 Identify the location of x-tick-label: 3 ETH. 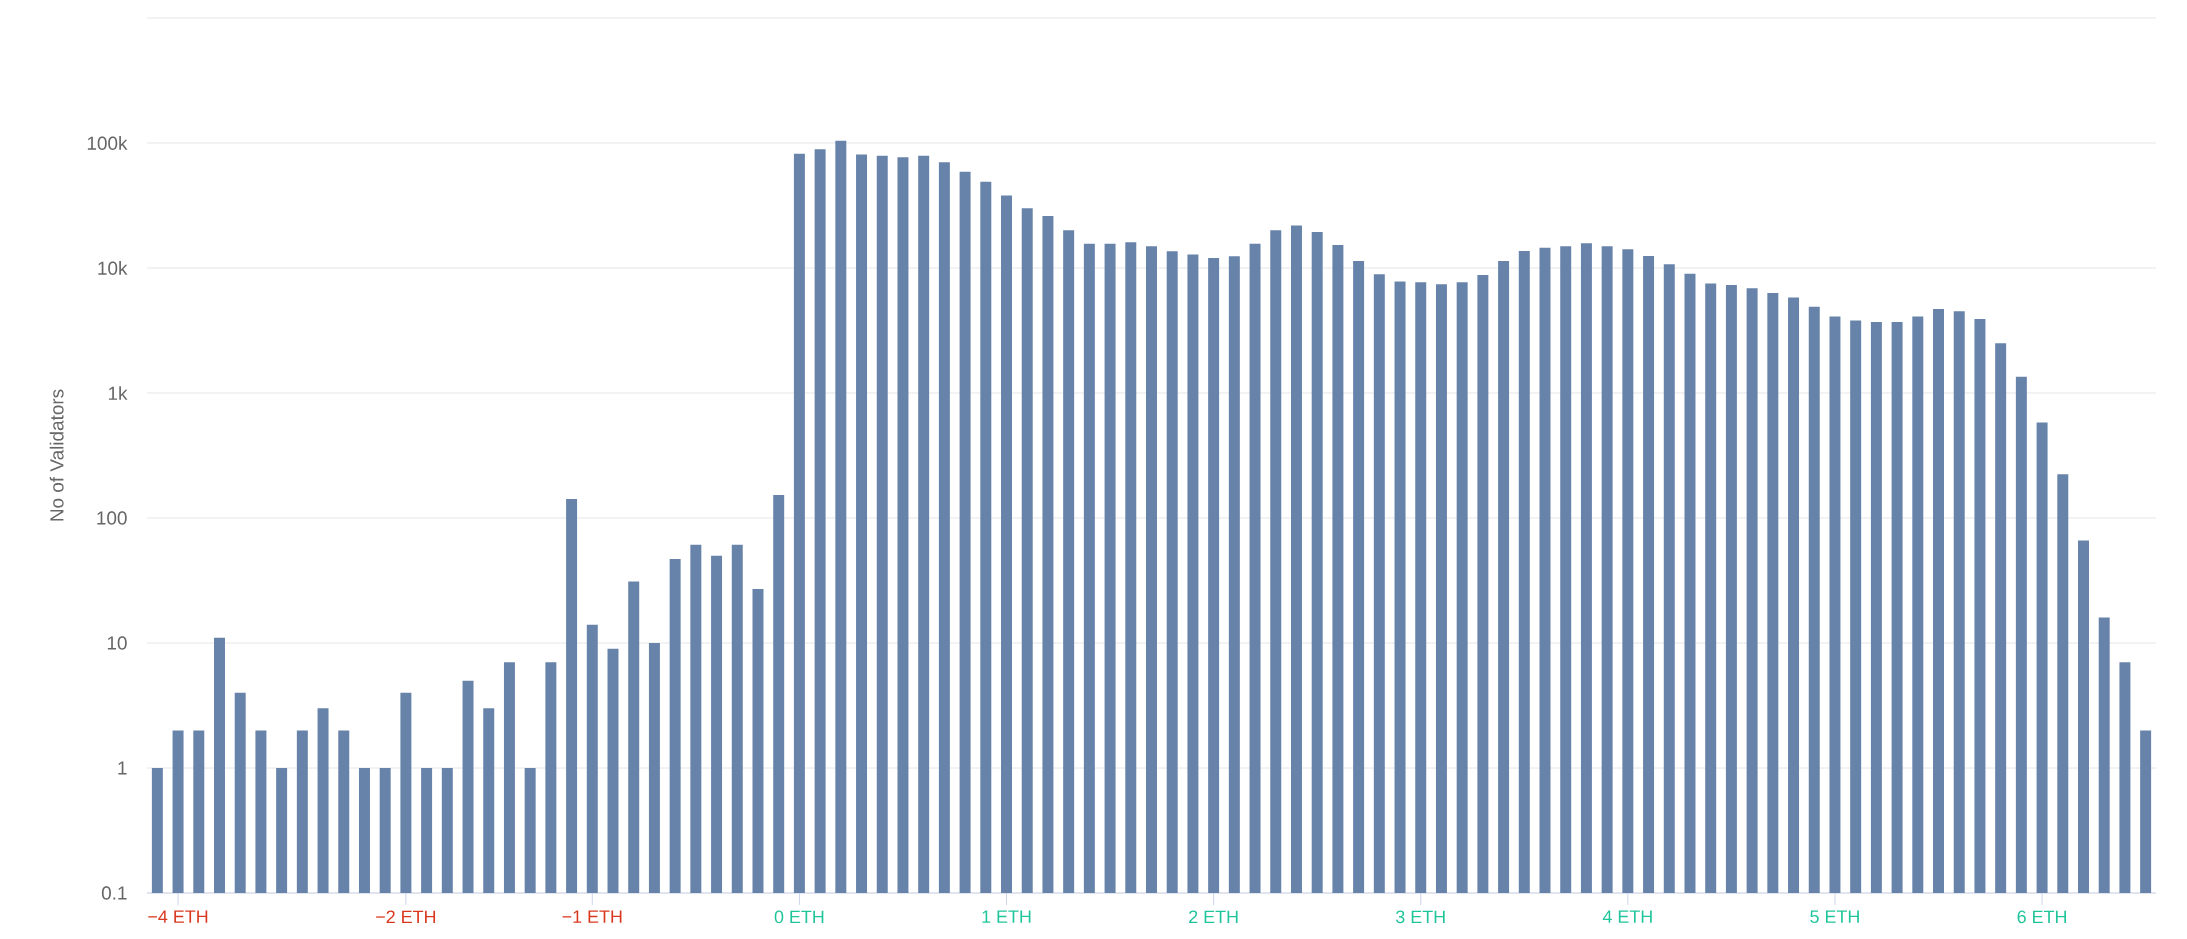
(1420, 917).